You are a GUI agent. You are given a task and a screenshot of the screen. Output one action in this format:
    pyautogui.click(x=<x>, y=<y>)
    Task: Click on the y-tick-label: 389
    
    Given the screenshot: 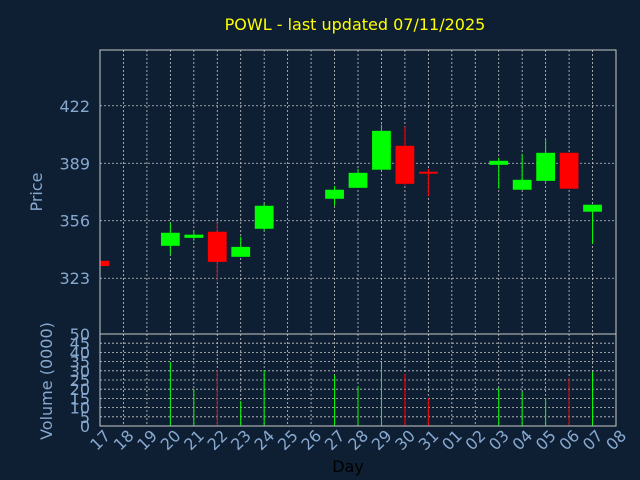 What is the action you would take?
    pyautogui.click(x=74, y=163)
    